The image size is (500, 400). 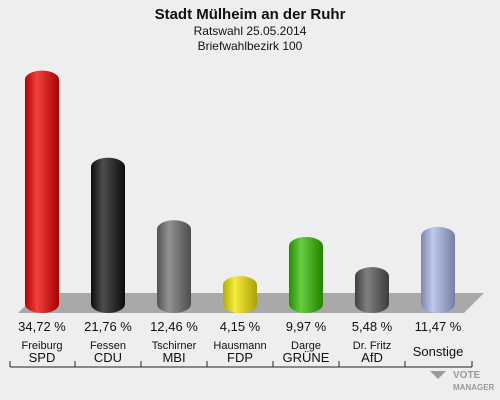 I want to click on bar-mbi, so click(x=174, y=266).